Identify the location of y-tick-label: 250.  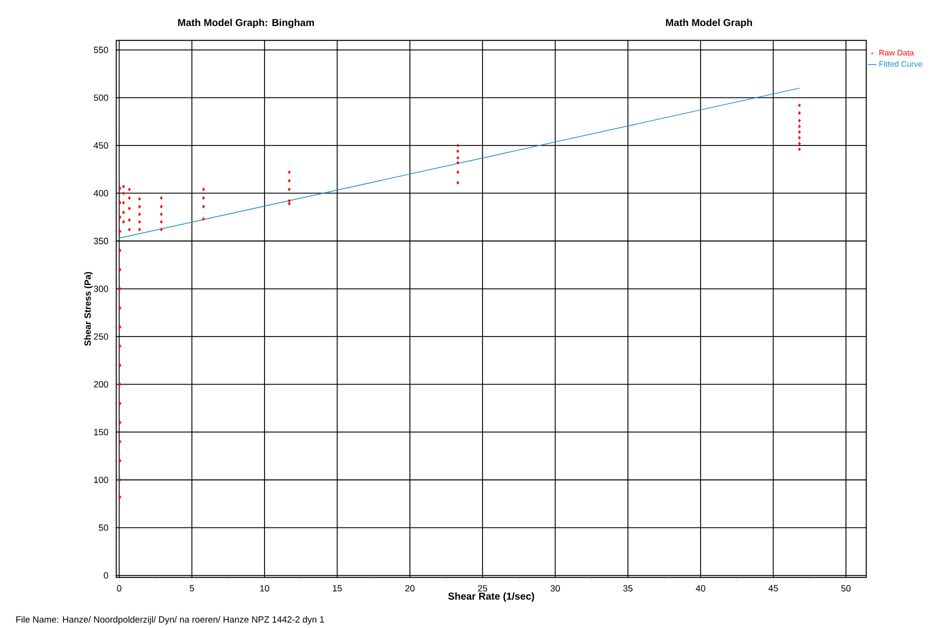
(101, 336).